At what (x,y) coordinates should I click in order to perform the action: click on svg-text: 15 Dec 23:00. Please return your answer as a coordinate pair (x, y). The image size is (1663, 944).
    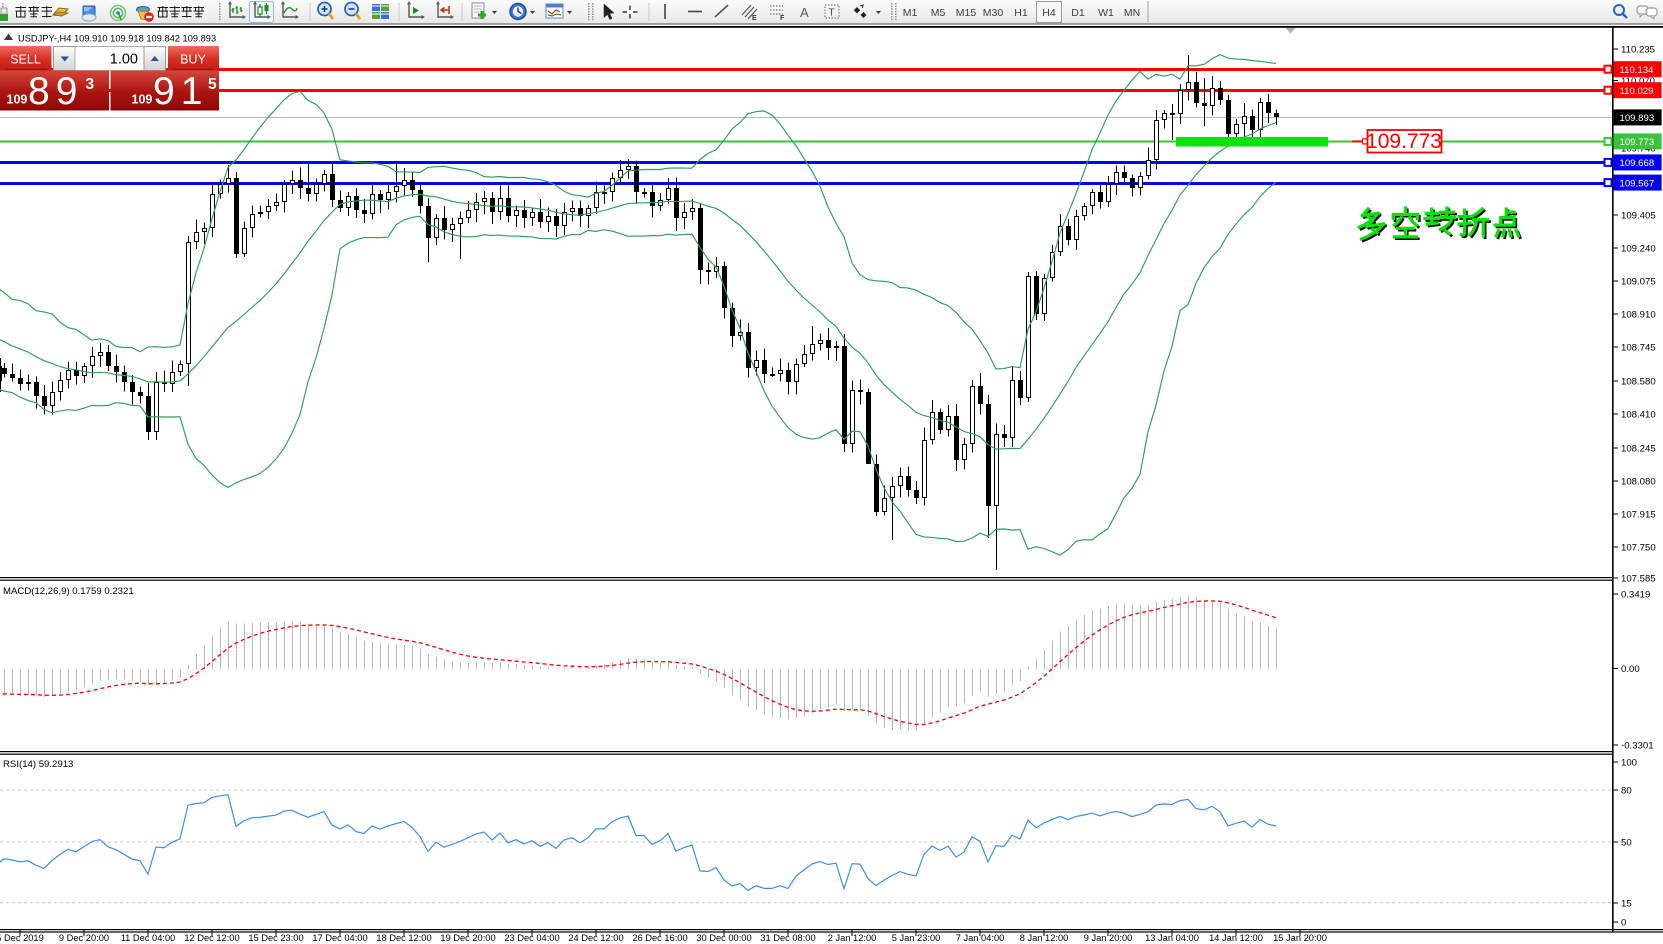
    Looking at the image, I should click on (275, 938).